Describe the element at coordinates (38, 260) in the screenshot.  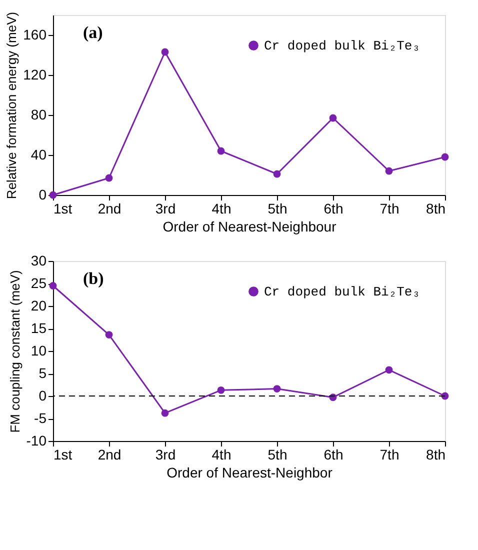
I see `y-tick-label: 30` at that location.